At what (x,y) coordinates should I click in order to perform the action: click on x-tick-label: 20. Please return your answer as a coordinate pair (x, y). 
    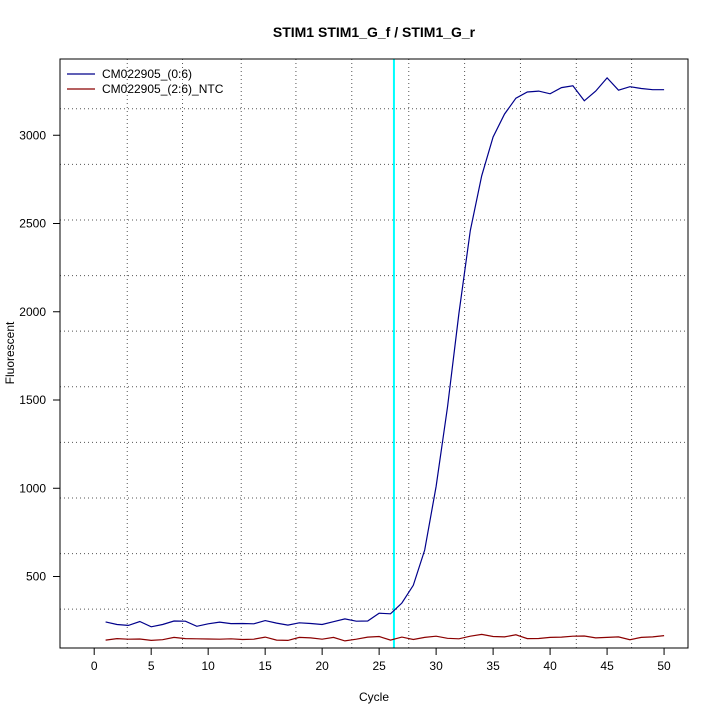
    Looking at the image, I should click on (322, 666).